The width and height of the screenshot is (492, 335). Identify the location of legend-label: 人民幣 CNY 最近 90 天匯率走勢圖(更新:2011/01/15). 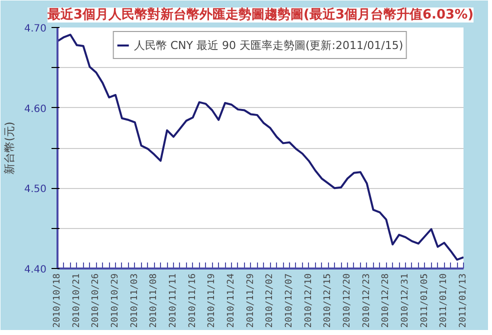
(269, 45).